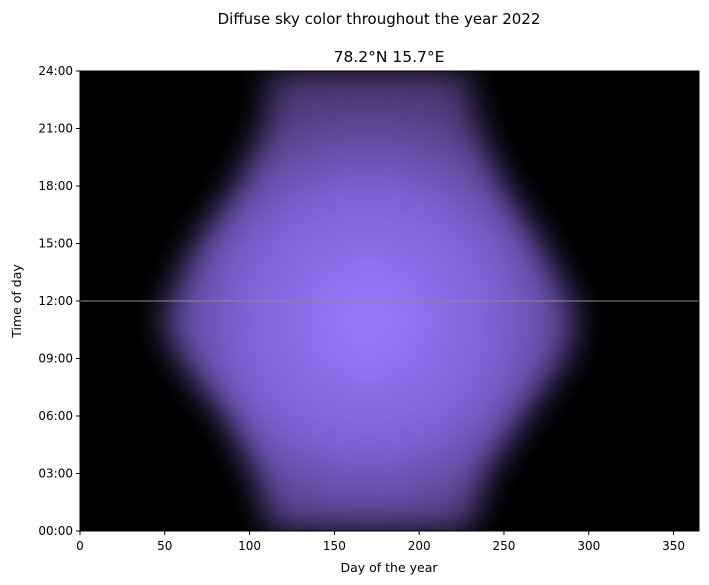 The width and height of the screenshot is (709, 585). What do you see at coordinates (588, 546) in the screenshot?
I see `x-tick-label: 300` at bounding box center [588, 546].